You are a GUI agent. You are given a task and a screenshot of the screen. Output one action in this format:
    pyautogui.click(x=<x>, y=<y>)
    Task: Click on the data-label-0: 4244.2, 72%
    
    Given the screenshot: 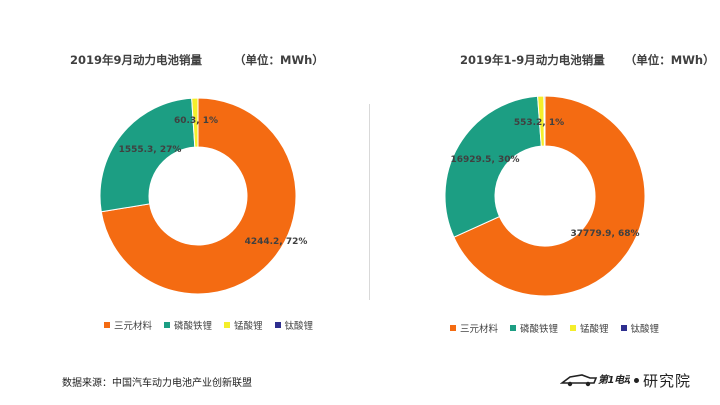 What is the action you would take?
    pyautogui.click(x=276, y=242)
    